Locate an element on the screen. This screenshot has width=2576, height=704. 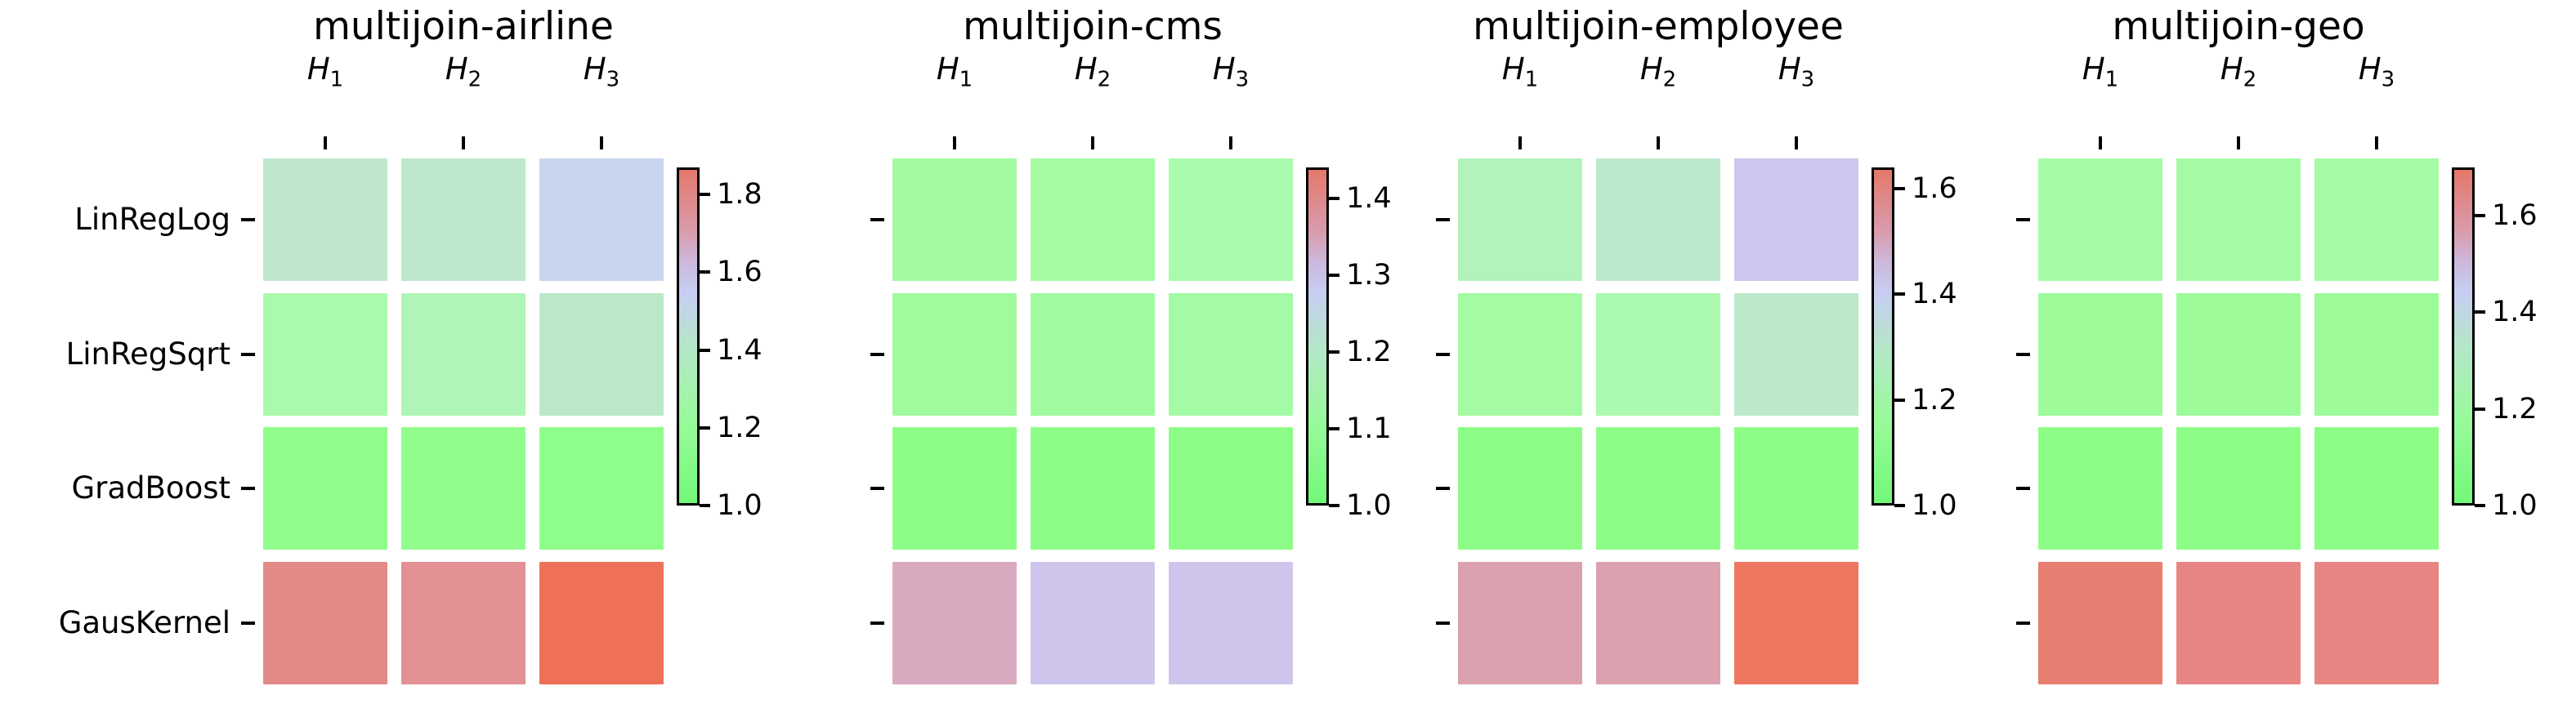
colorbar-tick-label: 1.8 is located at coordinates (740, 195).